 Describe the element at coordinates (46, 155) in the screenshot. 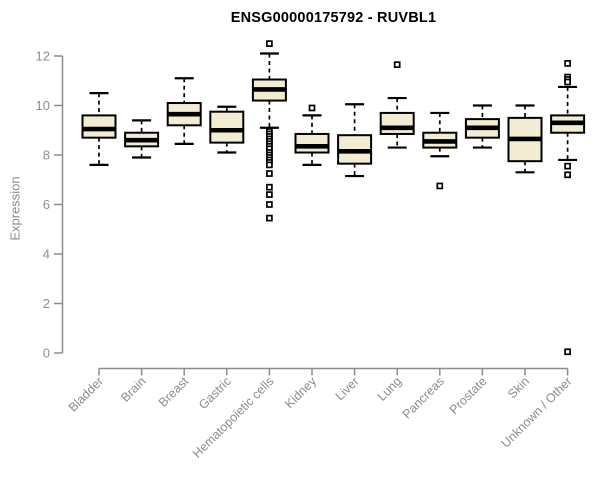

I see `y-tick-label: 8` at that location.